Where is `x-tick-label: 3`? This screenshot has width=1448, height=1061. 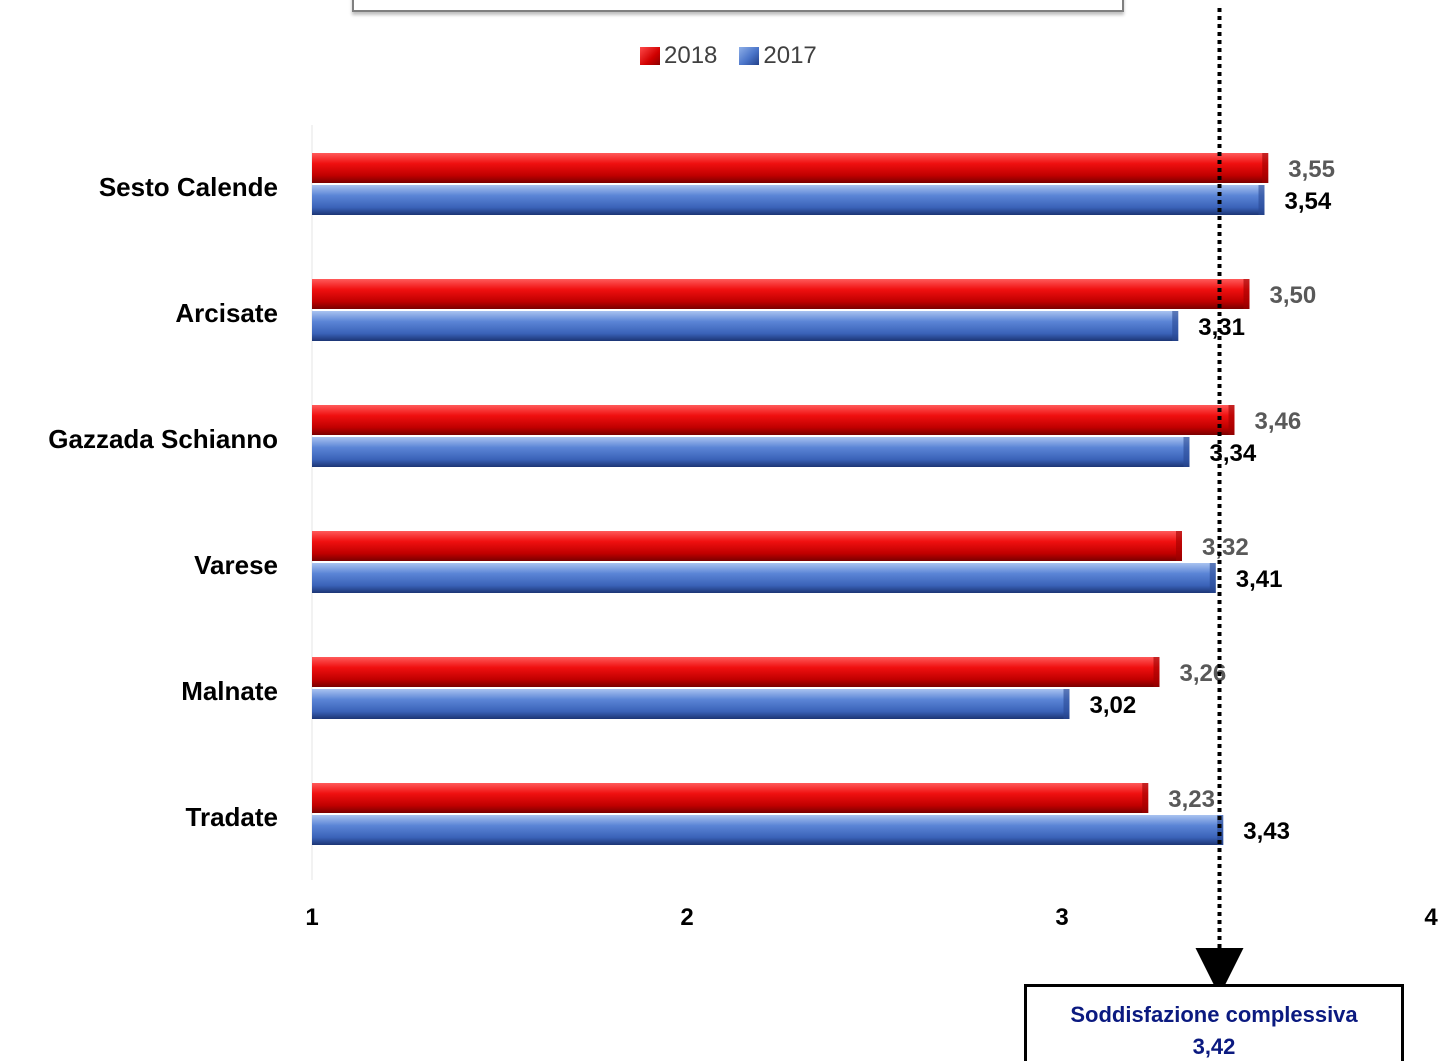
x-tick-label: 3 is located at coordinates (1061, 917).